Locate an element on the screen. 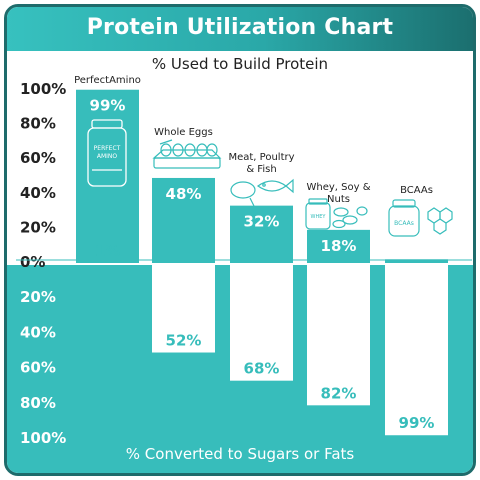 The image size is (480, 480). bar-used-label: 99% is located at coordinates (108, 106).